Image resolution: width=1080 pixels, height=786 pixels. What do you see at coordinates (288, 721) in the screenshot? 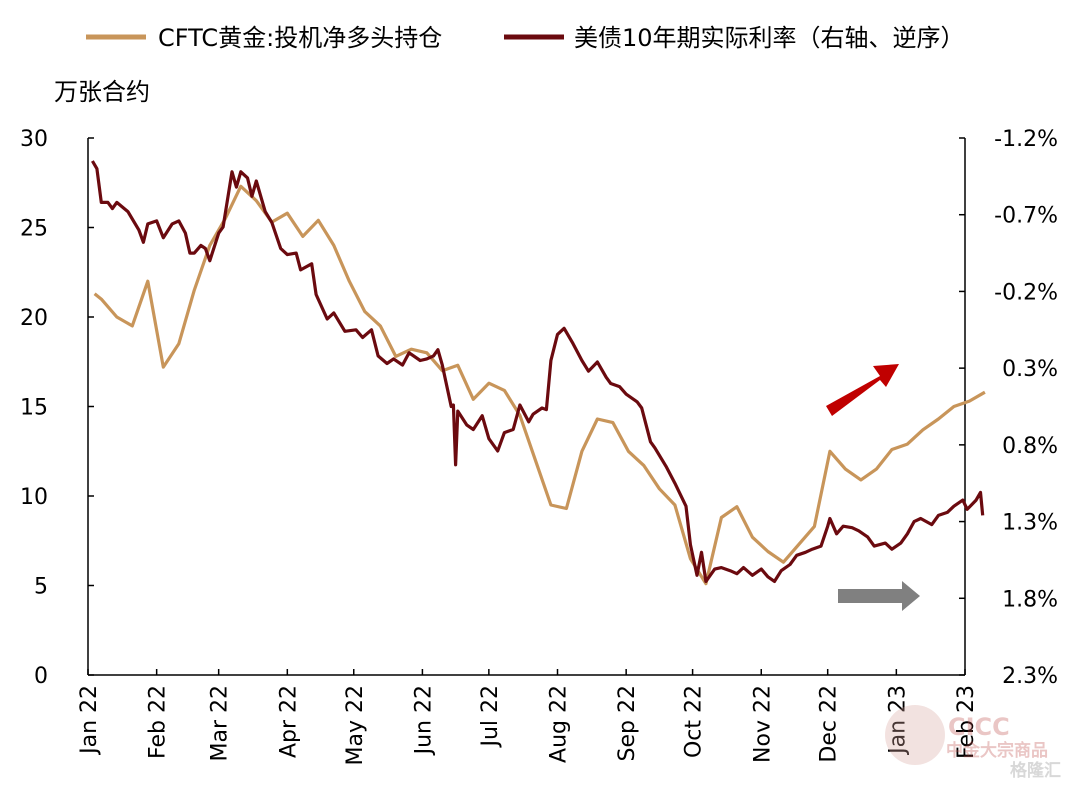
I see `x-tick-label: Apr 22` at bounding box center [288, 721].